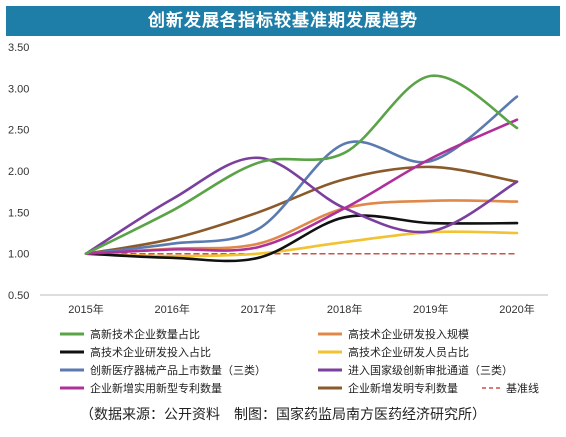 Image resolution: width=566 pixels, height=437 pixels. What do you see at coordinates (283, 21) in the screenshot?
I see `chart-title: 创新发展各指标较基准期发展趋势` at bounding box center [283, 21].